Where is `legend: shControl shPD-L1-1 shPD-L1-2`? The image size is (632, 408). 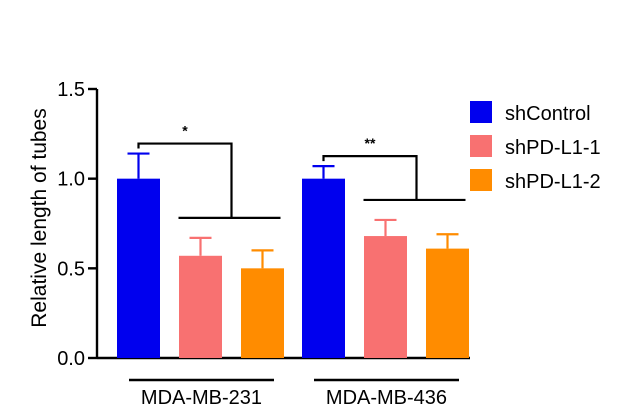
legend: shControl shPD-L1-1 shPD-L1-2 is located at coordinates (535, 147).